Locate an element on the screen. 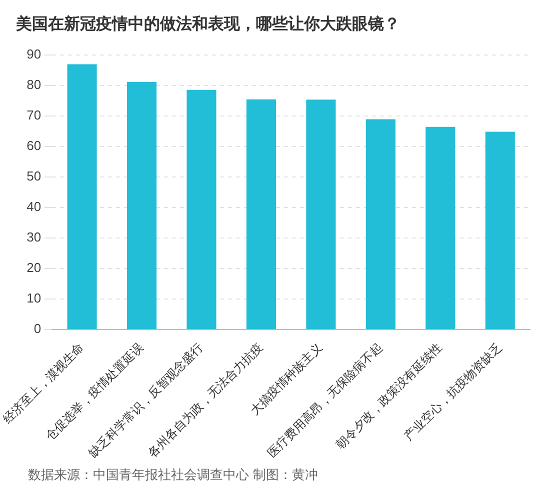 The image size is (550, 502). y-tick-label: 30 is located at coordinates (34, 237).